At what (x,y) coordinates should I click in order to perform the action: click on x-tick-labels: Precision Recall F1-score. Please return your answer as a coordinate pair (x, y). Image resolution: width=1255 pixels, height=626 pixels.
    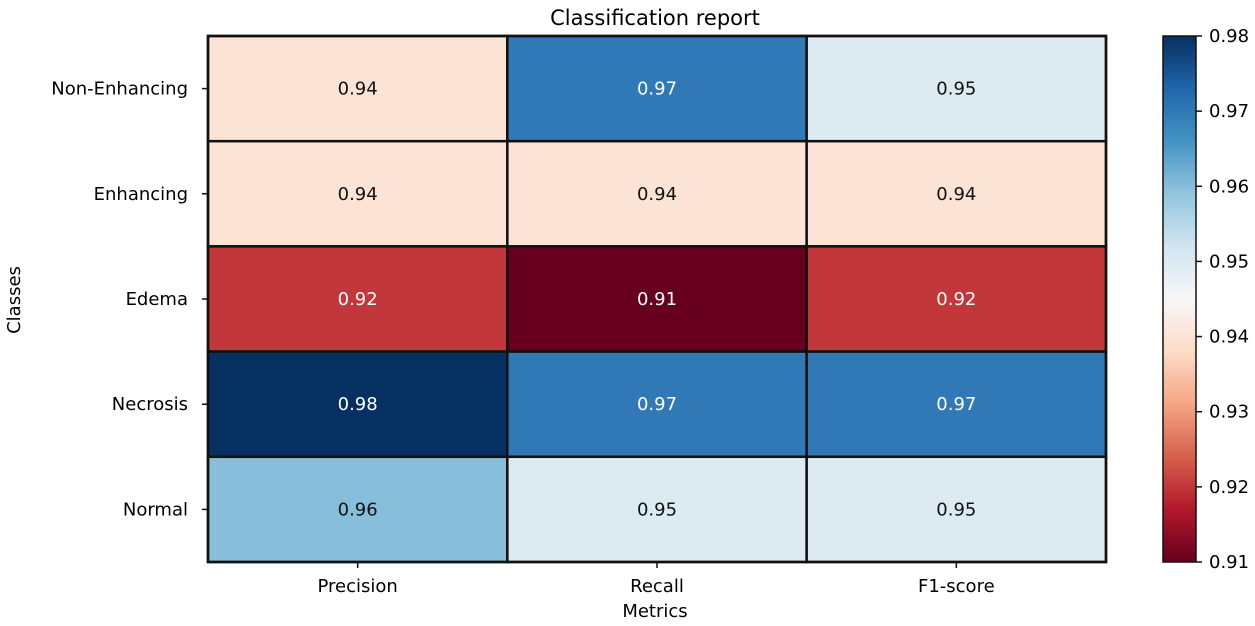
    Looking at the image, I should click on (656, 579).